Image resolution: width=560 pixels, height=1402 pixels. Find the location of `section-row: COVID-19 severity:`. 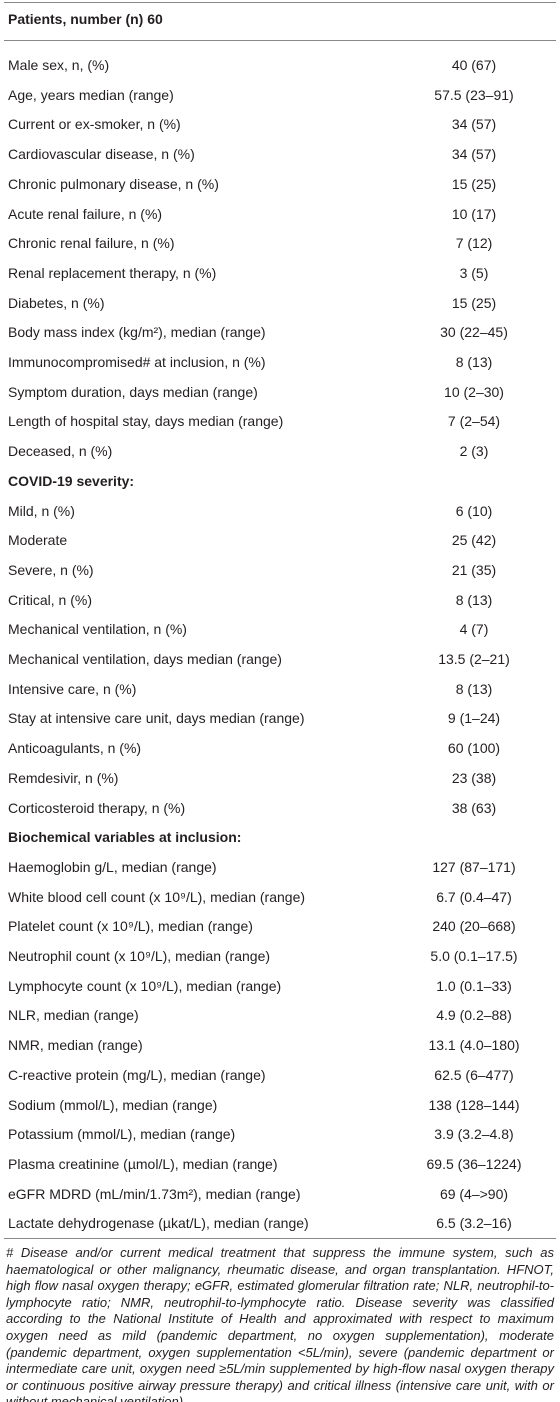

section-row: COVID-19 severity: is located at coordinates (280, 482).